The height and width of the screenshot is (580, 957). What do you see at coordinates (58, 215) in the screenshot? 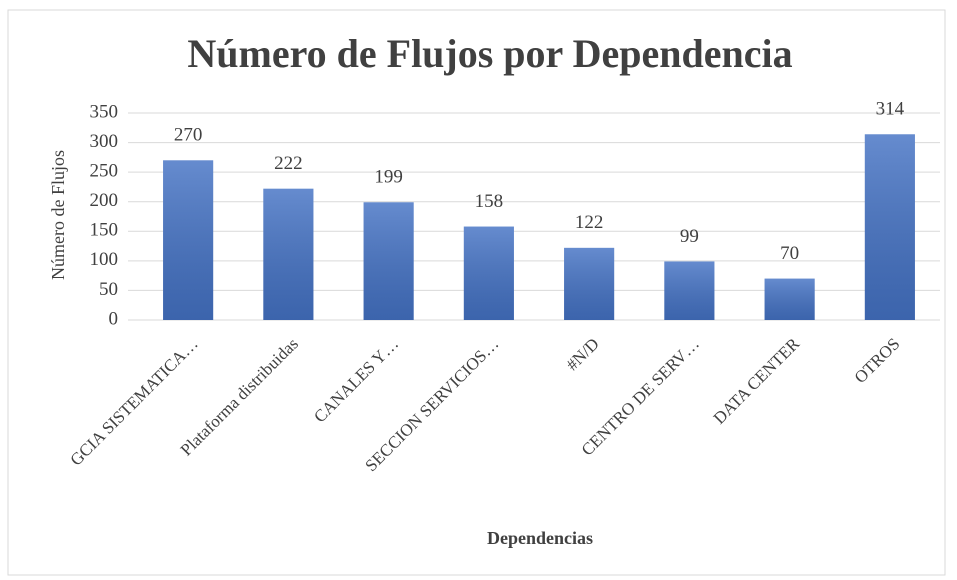
I see `y-axis-label: Número de Flujos` at bounding box center [58, 215].